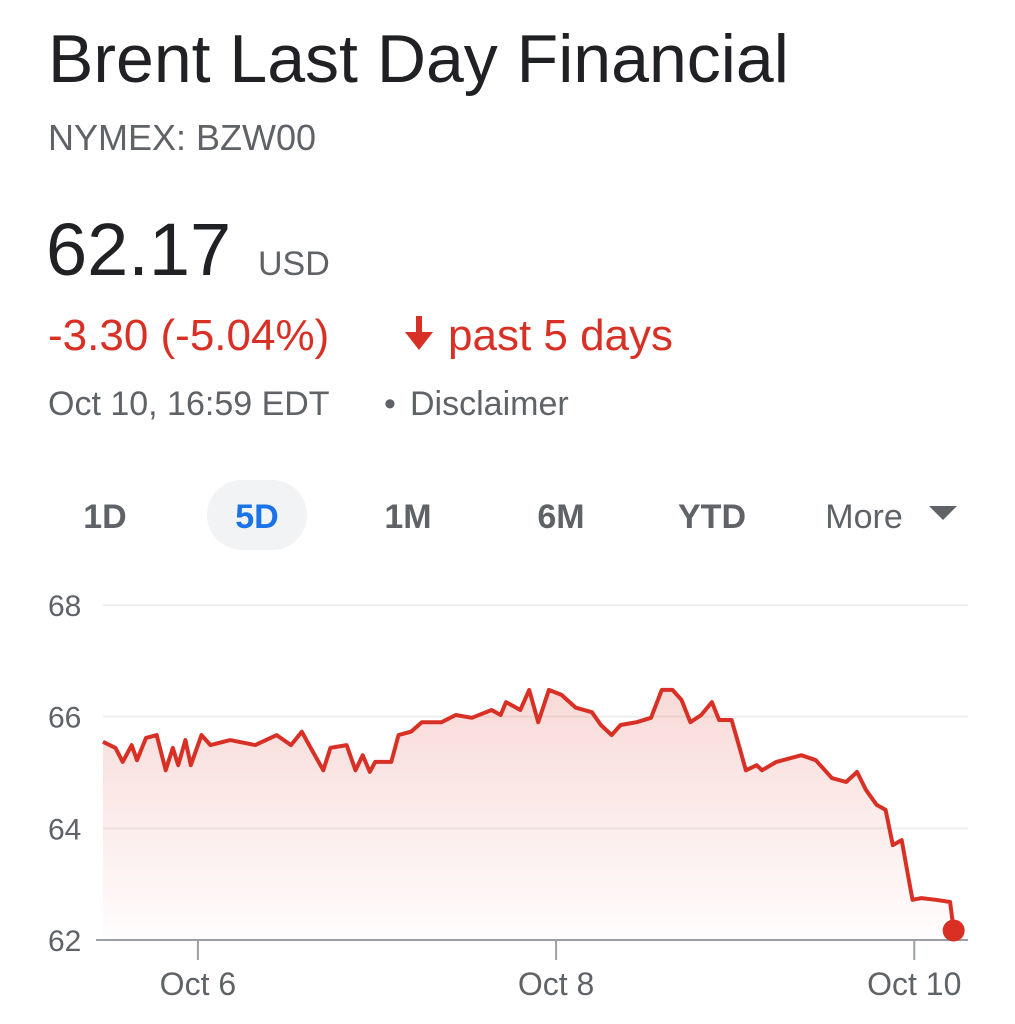 The height and width of the screenshot is (1024, 1015). Describe the element at coordinates (520, 515) in the screenshot. I see `range-tabs: 1D 5D 1M 6M YTD More` at that location.